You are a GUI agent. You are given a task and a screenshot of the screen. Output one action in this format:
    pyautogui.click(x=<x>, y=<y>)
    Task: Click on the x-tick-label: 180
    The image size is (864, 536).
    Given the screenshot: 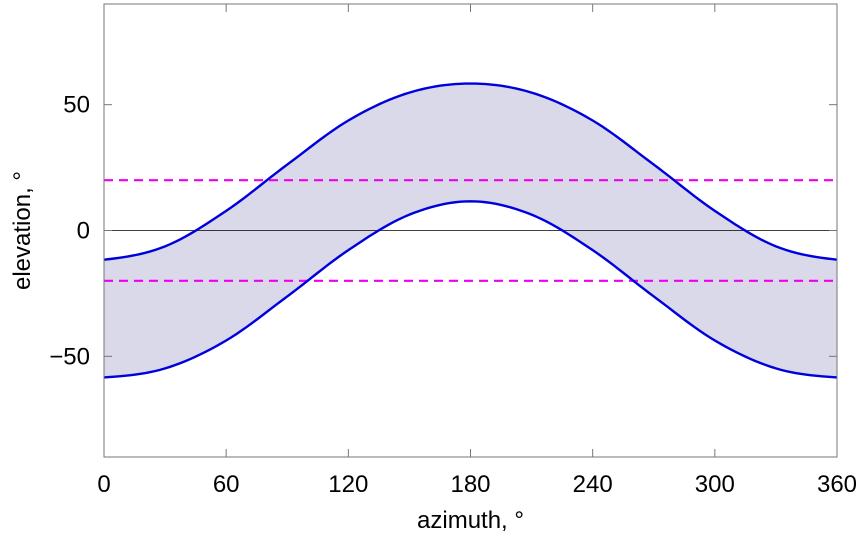 What is the action you would take?
    pyautogui.click(x=470, y=484)
    